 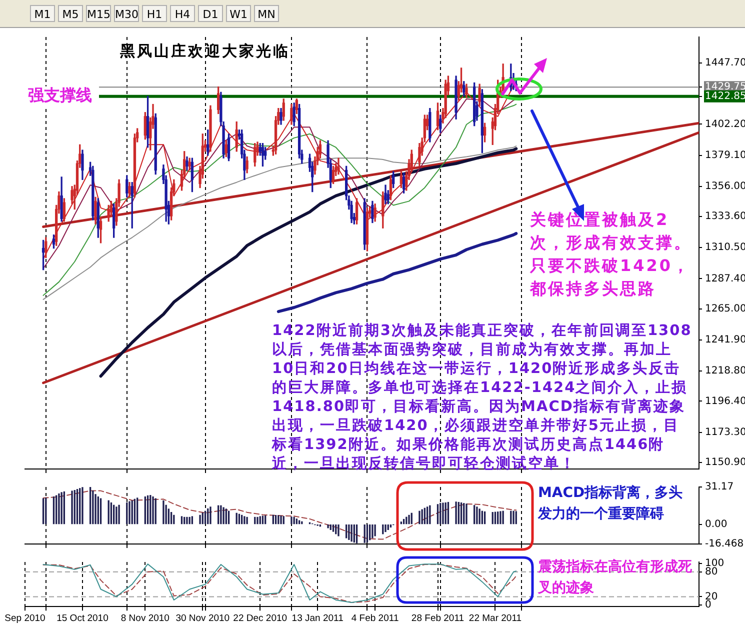 What do you see at coordinates (725, 87) in the screenshot?
I see `y-tick-label: 1429.75` at bounding box center [725, 87].